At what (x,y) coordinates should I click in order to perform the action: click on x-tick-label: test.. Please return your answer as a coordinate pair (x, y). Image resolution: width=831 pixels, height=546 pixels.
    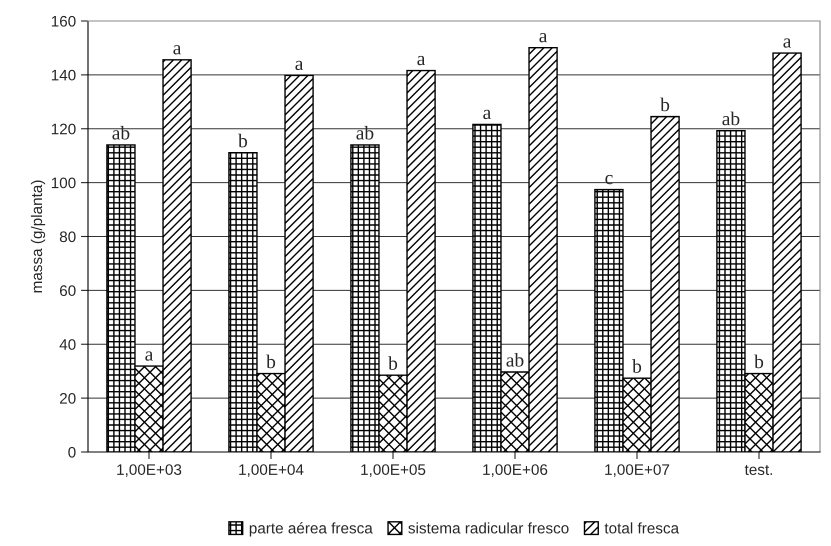
    Looking at the image, I should click on (758, 470).